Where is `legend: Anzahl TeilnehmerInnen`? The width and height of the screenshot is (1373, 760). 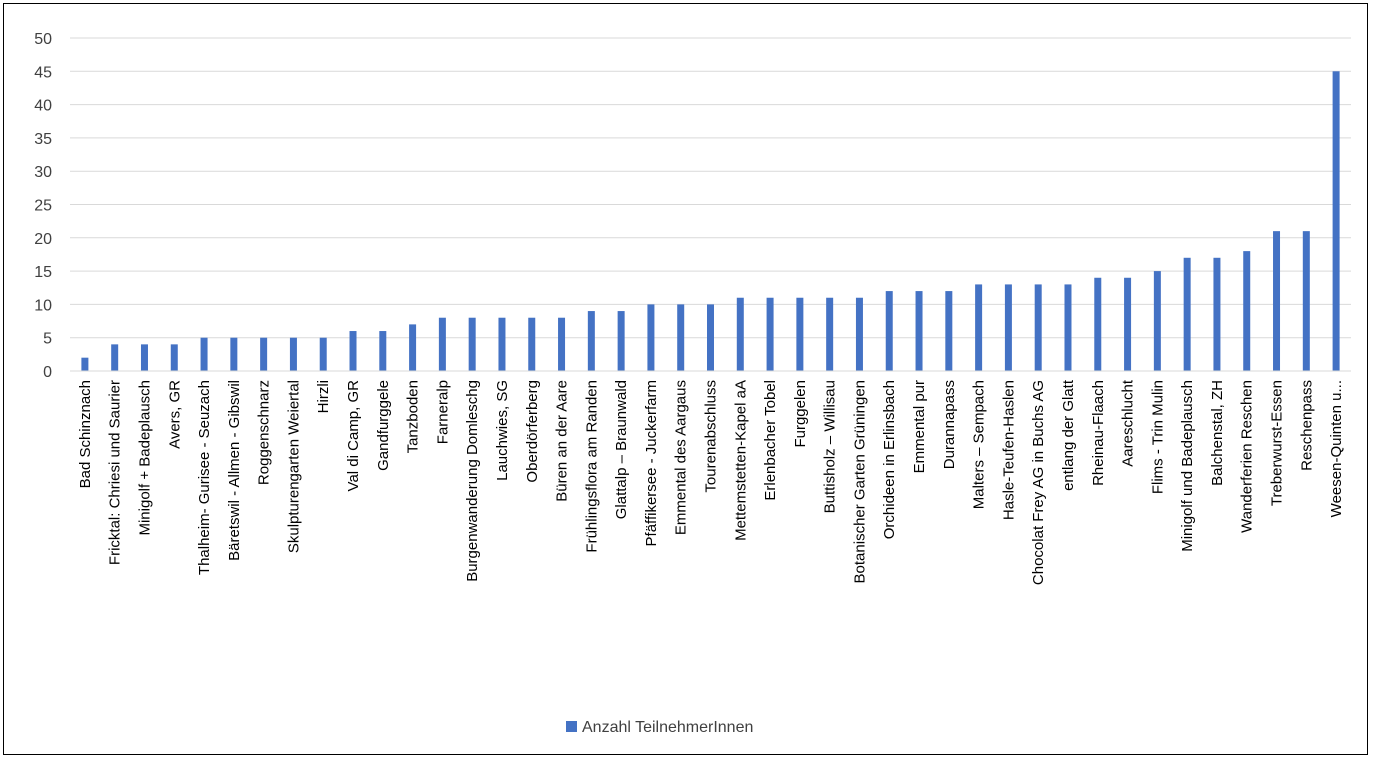
legend: Anzahl TeilnehmerInnen is located at coordinates (659, 727).